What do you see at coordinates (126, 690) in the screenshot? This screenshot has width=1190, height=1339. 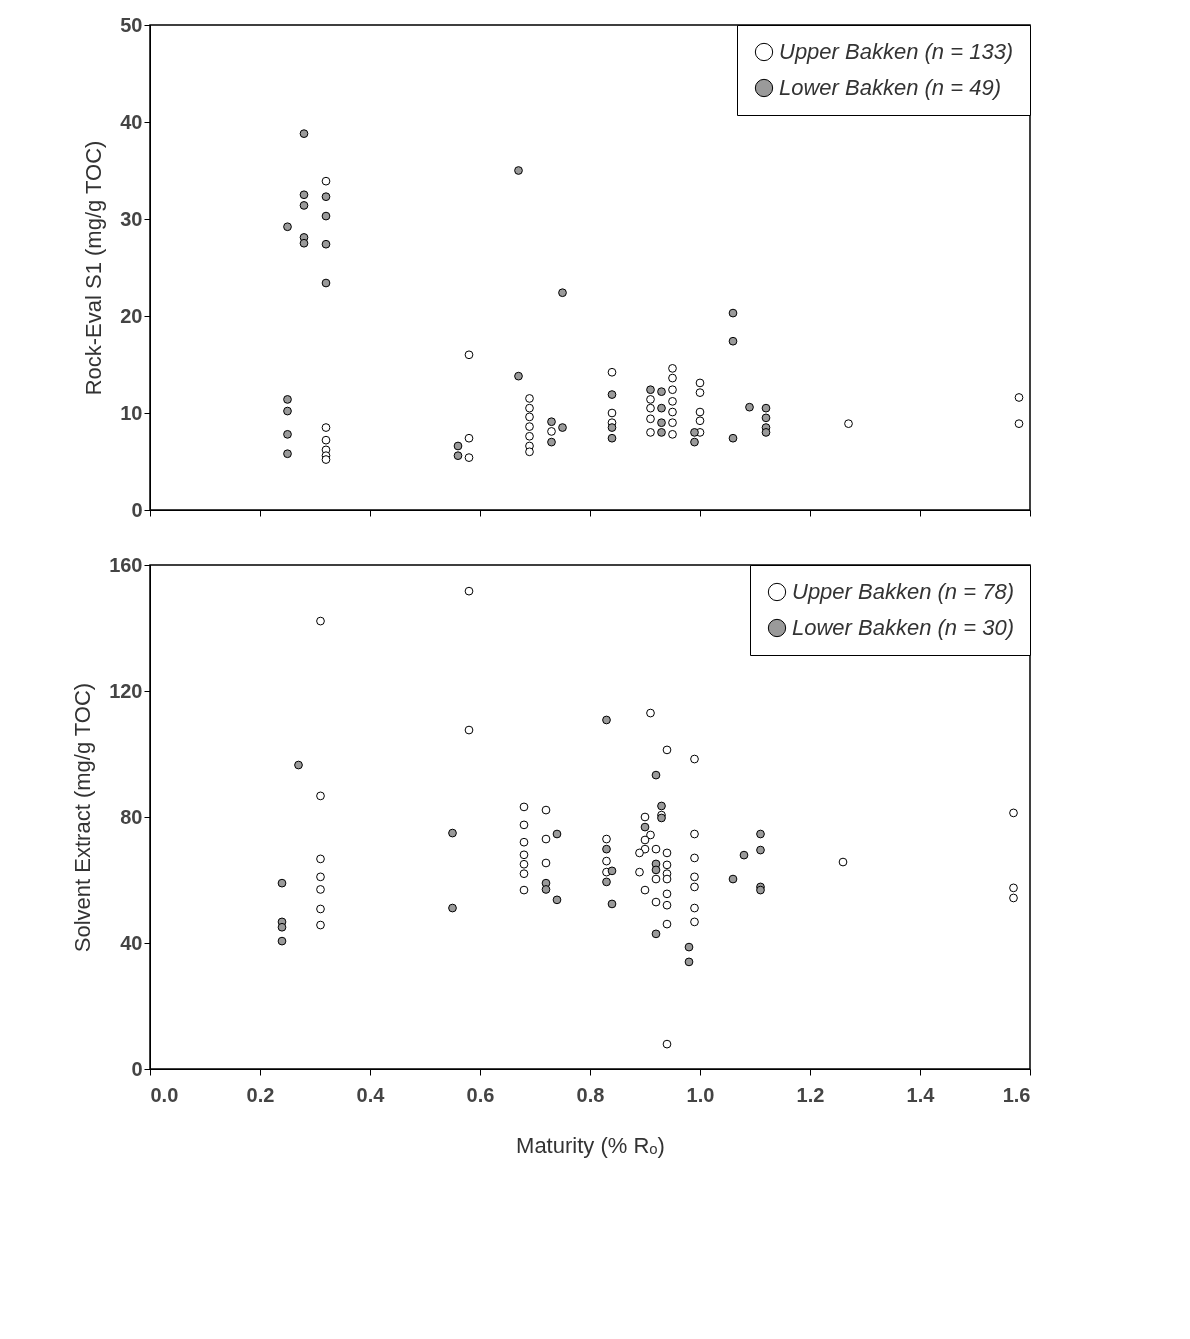 I see `y-tick-label: 120` at bounding box center [126, 690].